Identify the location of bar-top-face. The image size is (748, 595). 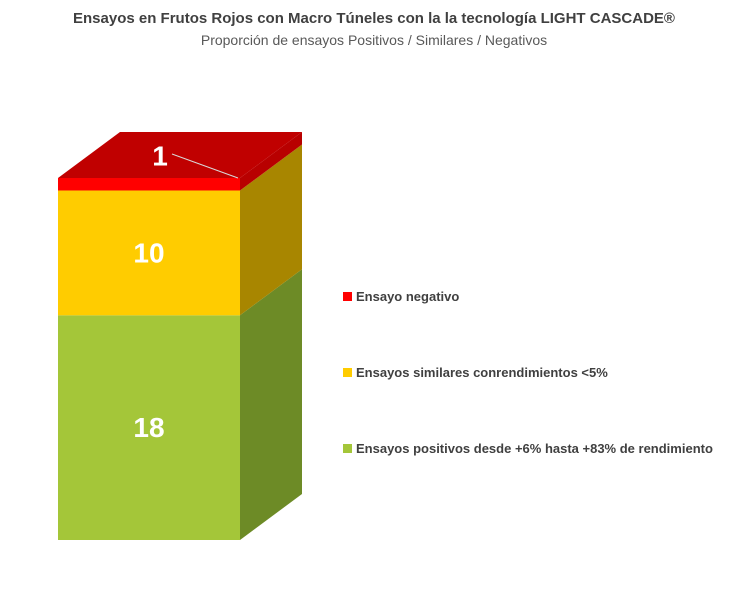
(180, 155).